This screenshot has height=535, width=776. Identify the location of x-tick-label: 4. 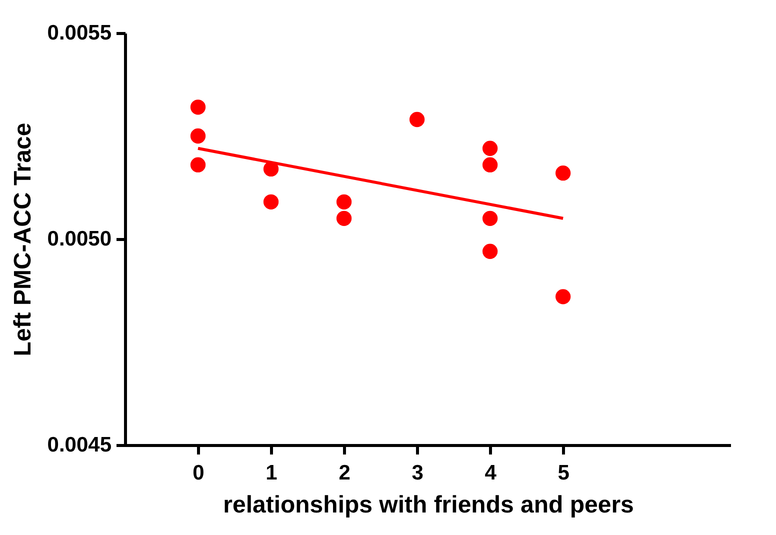
(490, 473).